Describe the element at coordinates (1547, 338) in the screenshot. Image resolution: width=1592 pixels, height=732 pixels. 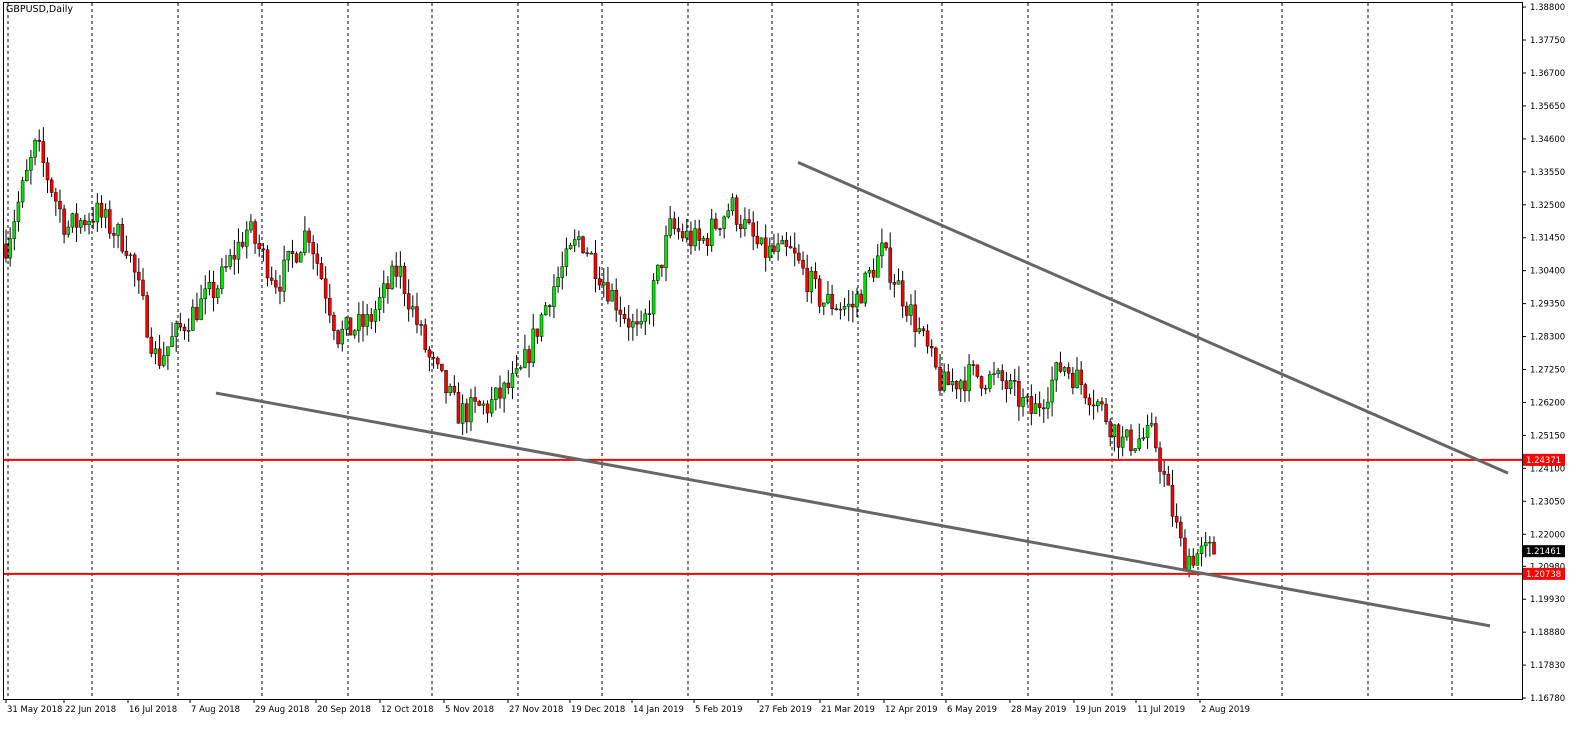
I see `y-tick-label: 1.28300` at that location.